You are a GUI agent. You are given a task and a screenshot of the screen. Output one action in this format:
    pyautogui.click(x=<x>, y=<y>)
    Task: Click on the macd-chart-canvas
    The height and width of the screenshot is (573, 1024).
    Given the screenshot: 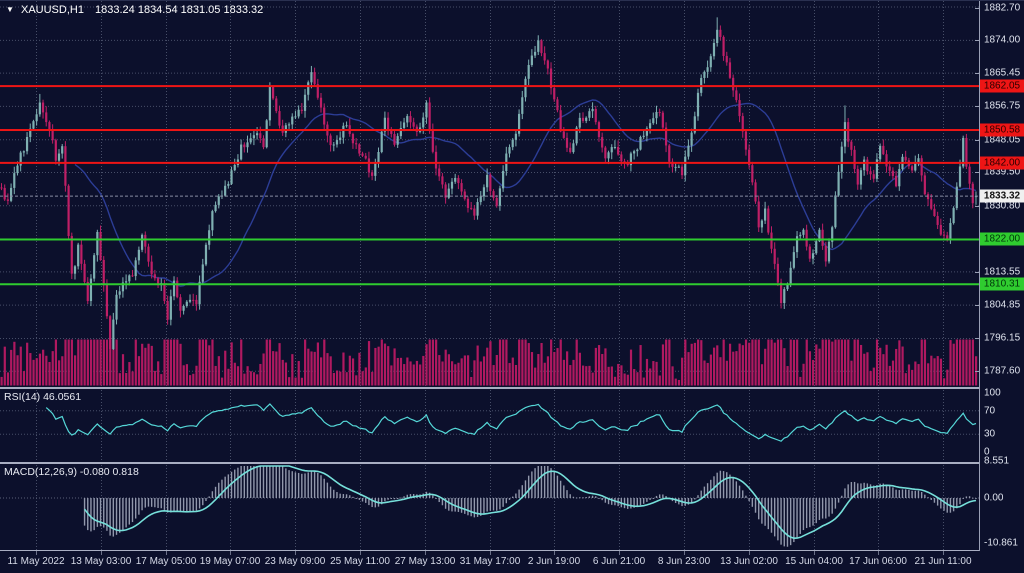 What is the action you would take?
    pyautogui.click(x=489, y=507)
    